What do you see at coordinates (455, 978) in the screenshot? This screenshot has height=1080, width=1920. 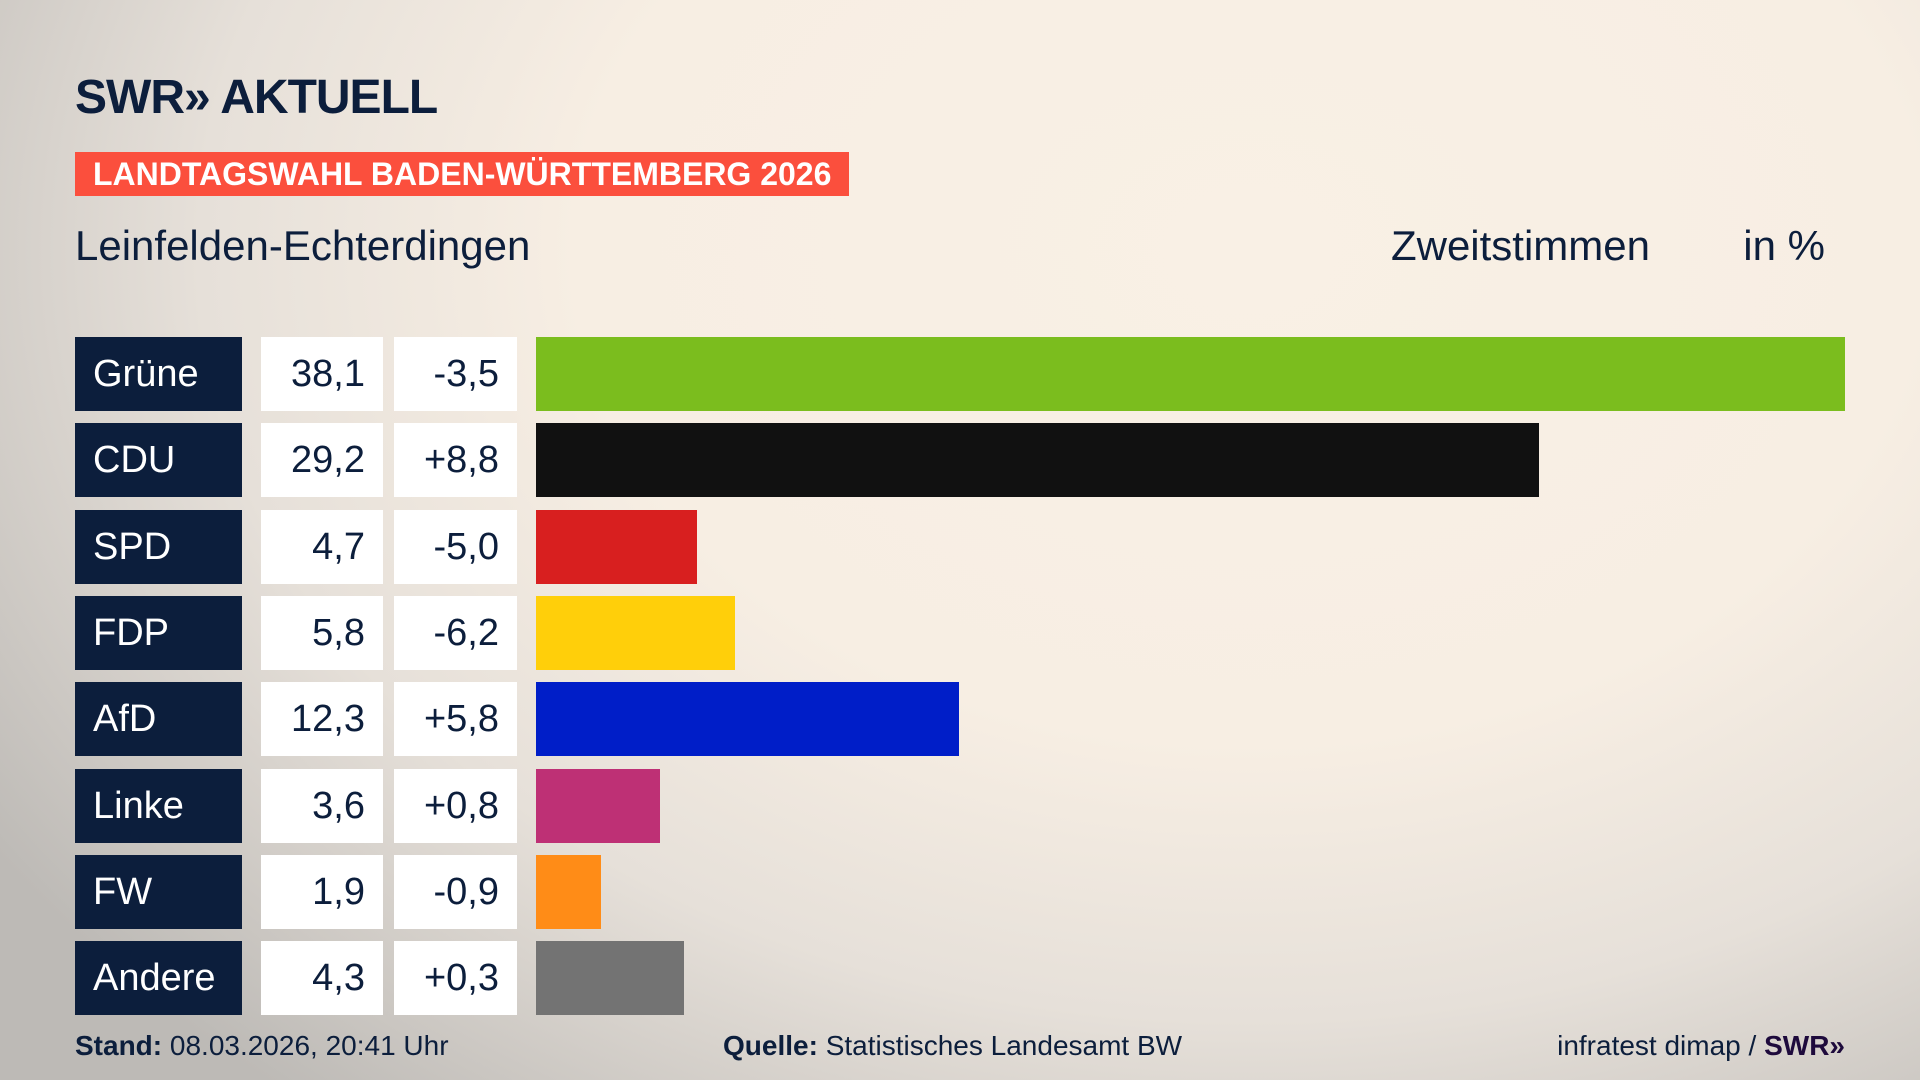 I see `change-label: +0,3` at bounding box center [455, 978].